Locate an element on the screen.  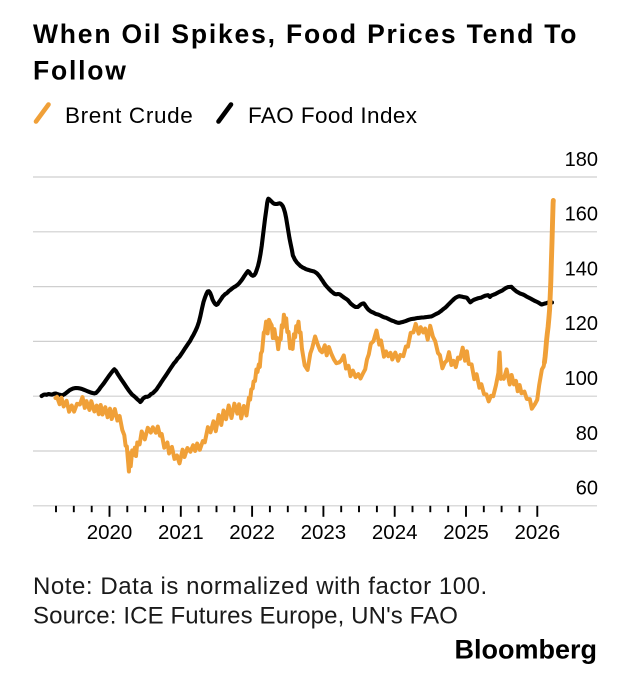
svg-text:Source: ICE Futures Europe, UN: Source: ICE Futures Europe, UN's FAO is located at coordinates (245, 616).